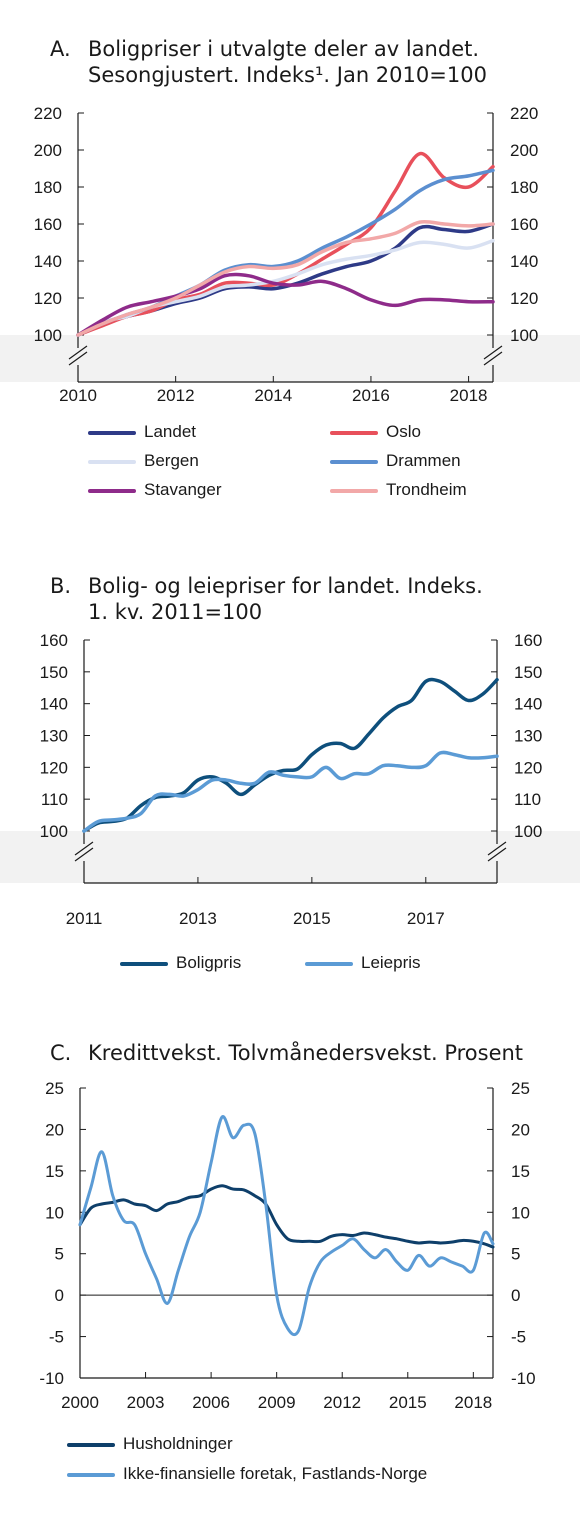 The height and width of the screenshot is (1527, 580). Describe the element at coordinates (175, 612) in the screenshot. I see `panel-b-title-line2: 1. kv. 2011=100` at that location.